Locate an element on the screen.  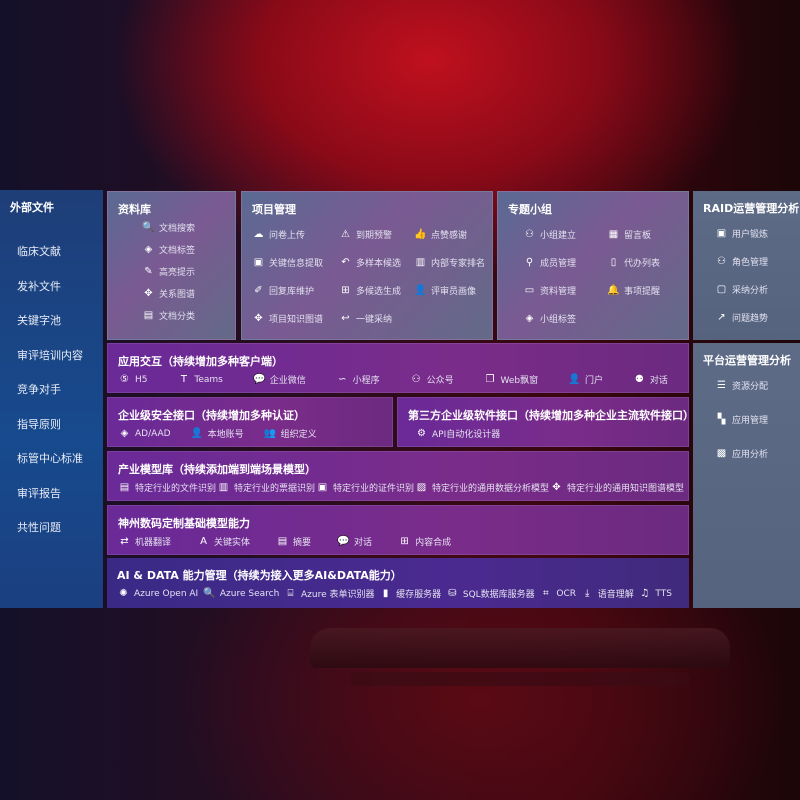
feature-item: 👥 组织定义 is located at coordinates (290, 433).